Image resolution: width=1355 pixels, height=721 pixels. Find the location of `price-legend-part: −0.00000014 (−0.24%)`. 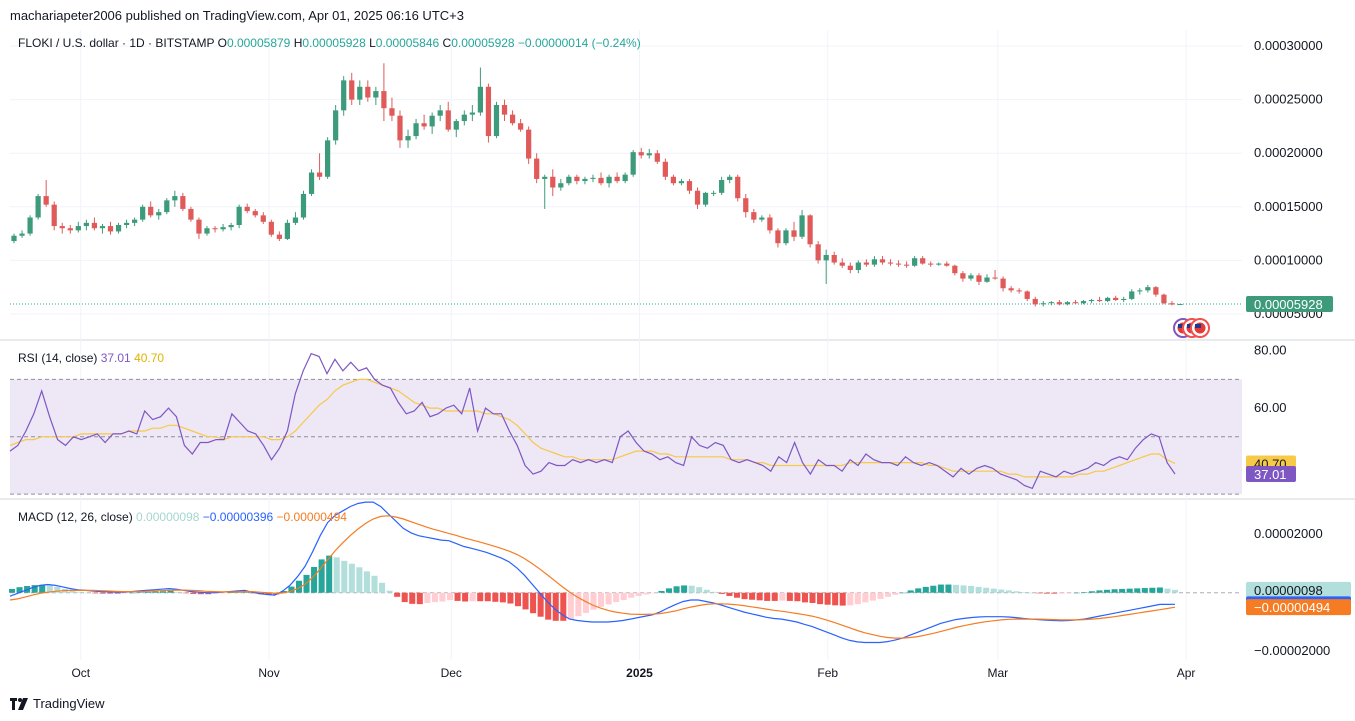

price-legend-part: −0.00000014 (−0.24%) is located at coordinates (579, 43).